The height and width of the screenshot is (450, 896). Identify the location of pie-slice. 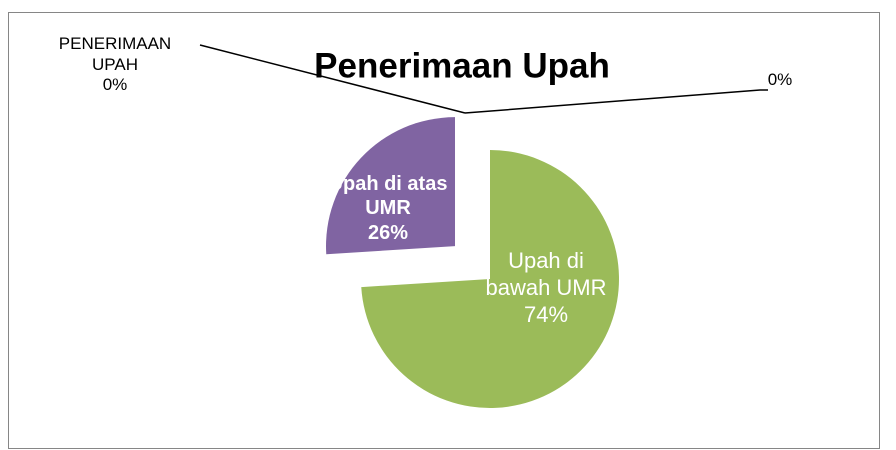
(391, 186).